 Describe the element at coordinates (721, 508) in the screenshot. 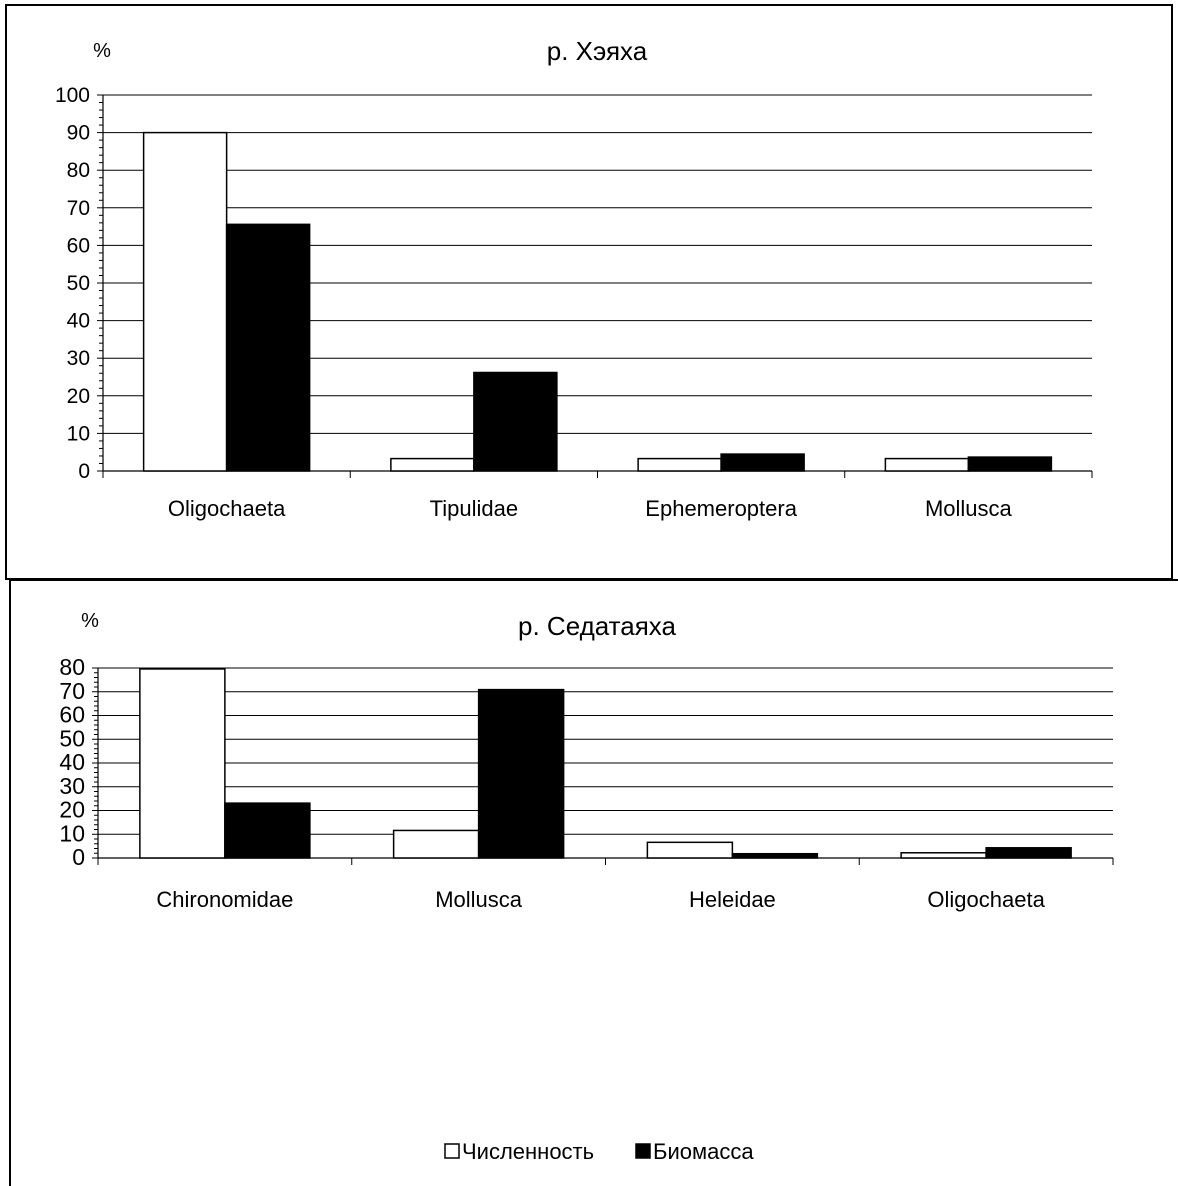

I see `x-category-label: Ephemeroptera` at that location.